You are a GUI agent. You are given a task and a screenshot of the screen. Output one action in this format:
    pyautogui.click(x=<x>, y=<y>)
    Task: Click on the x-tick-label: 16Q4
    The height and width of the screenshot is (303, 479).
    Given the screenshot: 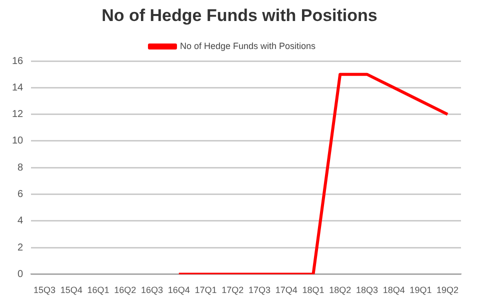 What is the action you would take?
    pyautogui.click(x=179, y=290)
    